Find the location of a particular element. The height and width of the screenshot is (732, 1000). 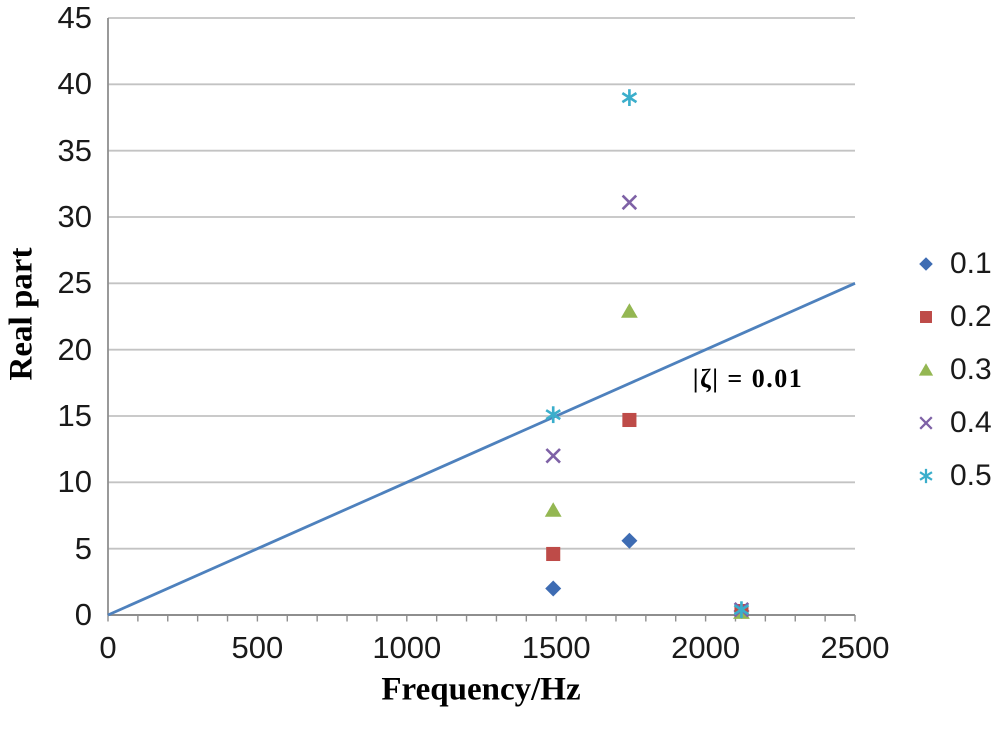

y-tick-label: 40 is located at coordinates (74, 84).